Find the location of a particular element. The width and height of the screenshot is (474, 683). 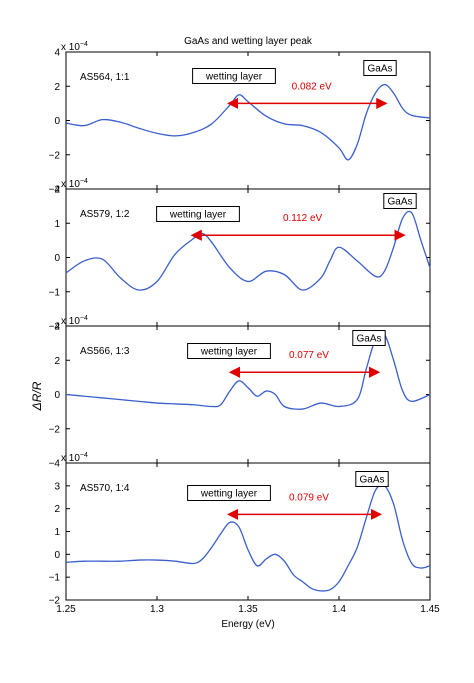

energy-gap-label: 0.077 eV is located at coordinates (309, 355).